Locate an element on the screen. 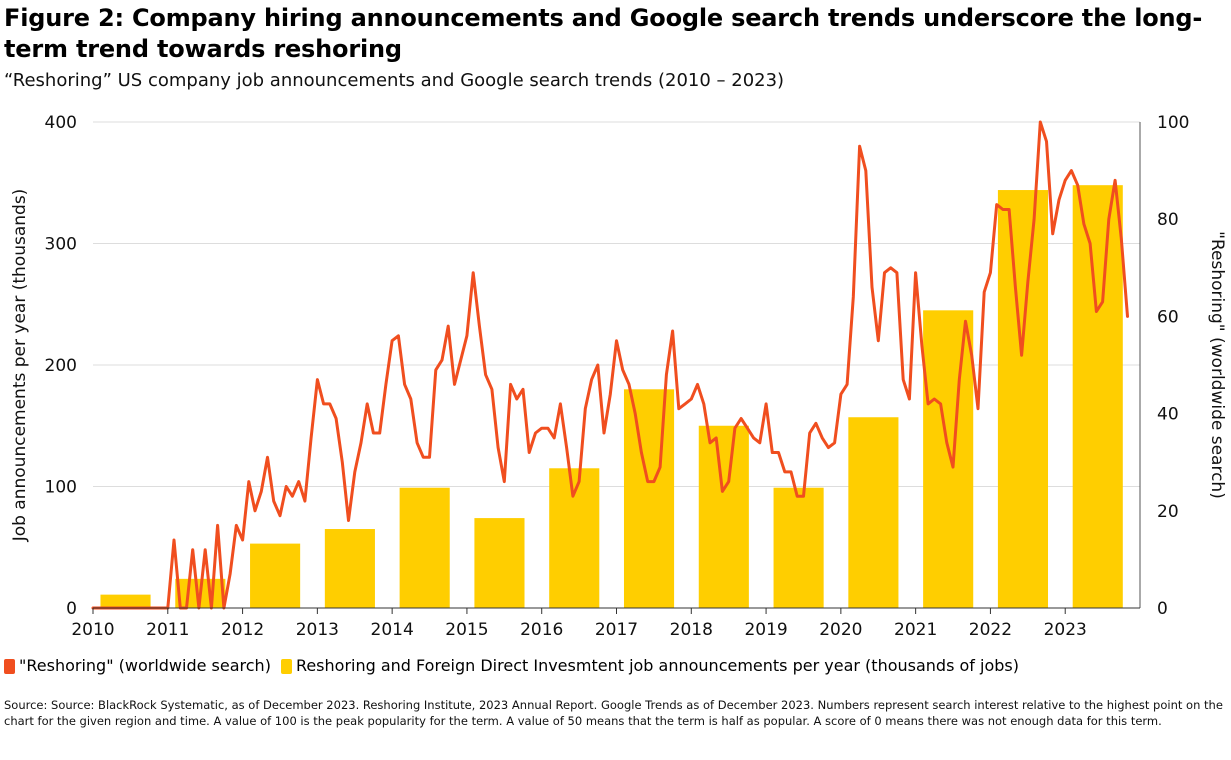 The image size is (1231, 760). y2-tick-label: 0 is located at coordinates (1162, 609).